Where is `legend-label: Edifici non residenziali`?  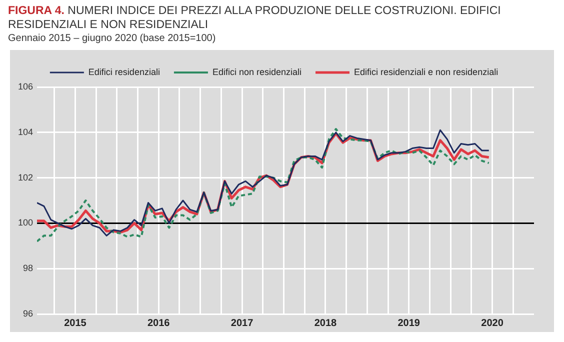 legend-label: Edifici non residenziali is located at coordinates (257, 71).